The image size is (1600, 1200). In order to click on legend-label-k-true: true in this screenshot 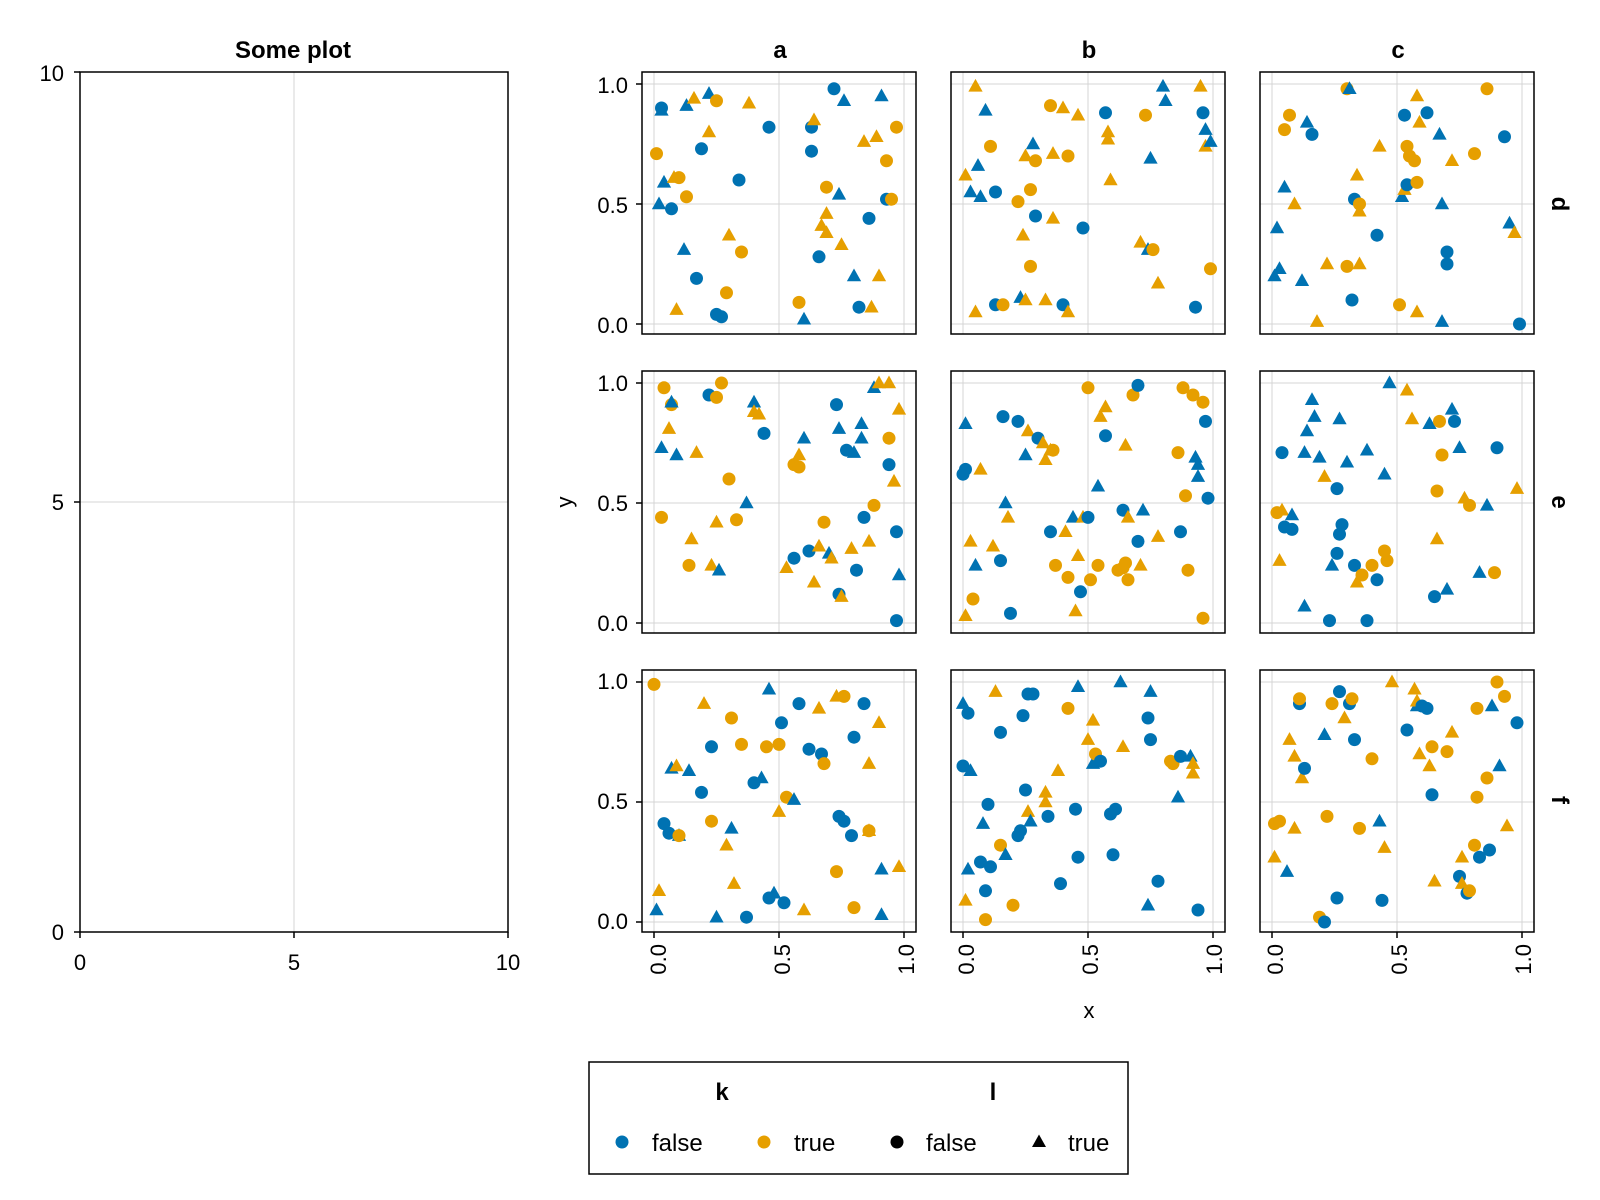, I will do `click(814, 1143)`.